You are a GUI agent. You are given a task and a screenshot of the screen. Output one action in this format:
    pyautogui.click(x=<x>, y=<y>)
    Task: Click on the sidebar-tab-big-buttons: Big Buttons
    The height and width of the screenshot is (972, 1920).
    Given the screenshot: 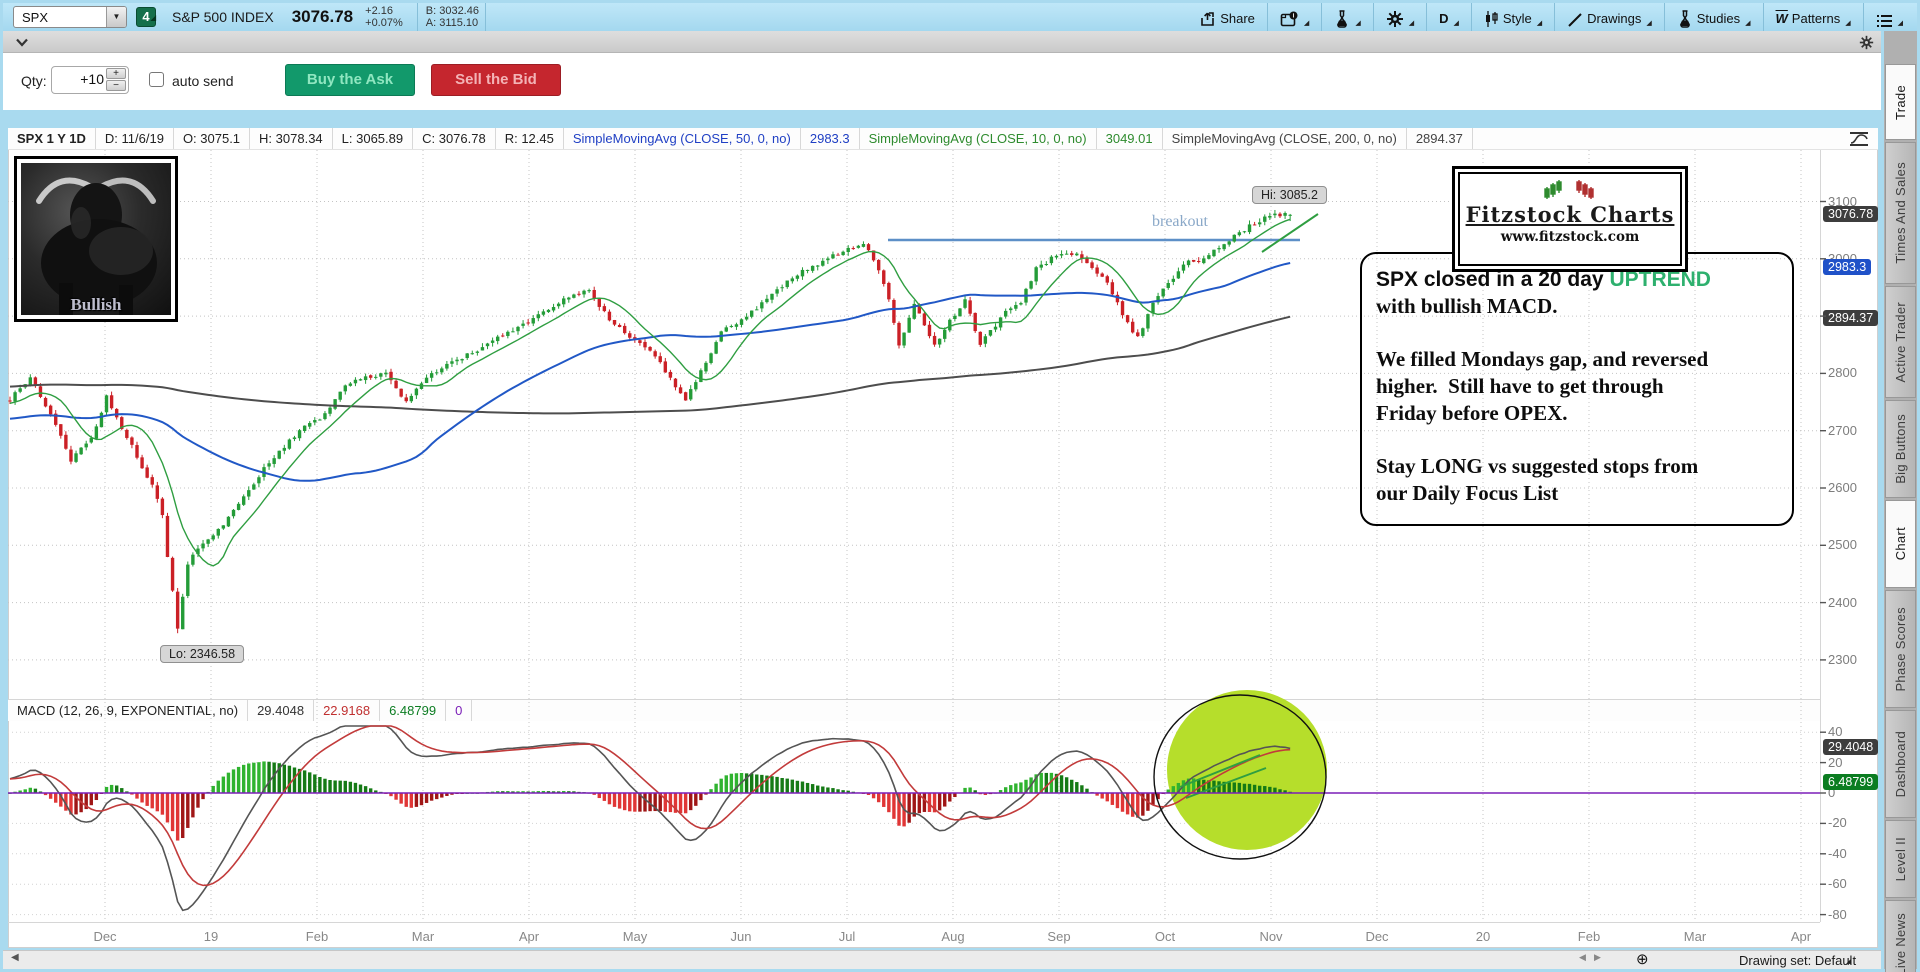 What is the action you would take?
    pyautogui.click(x=1900, y=449)
    